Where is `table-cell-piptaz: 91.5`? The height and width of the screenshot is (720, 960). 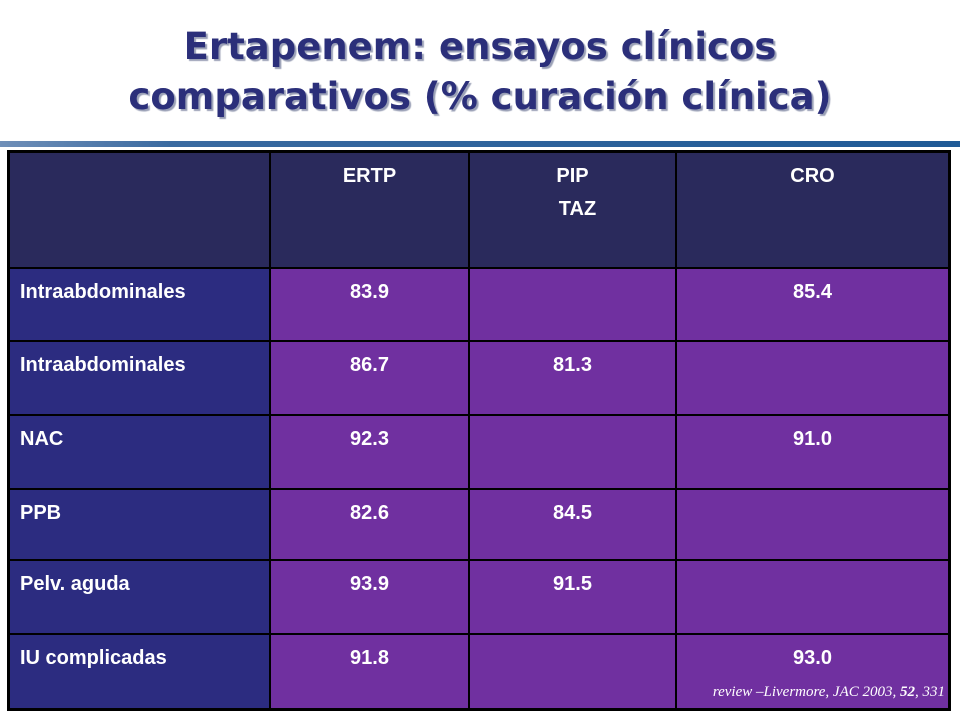
table-cell-piptaz: 91.5 is located at coordinates (573, 598).